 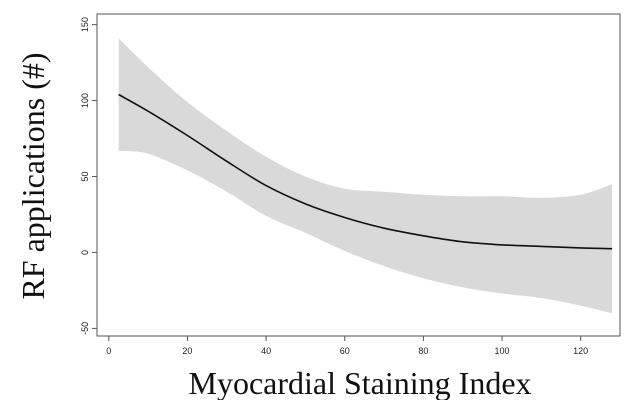 I want to click on x-tick-label: 100, so click(x=502, y=351).